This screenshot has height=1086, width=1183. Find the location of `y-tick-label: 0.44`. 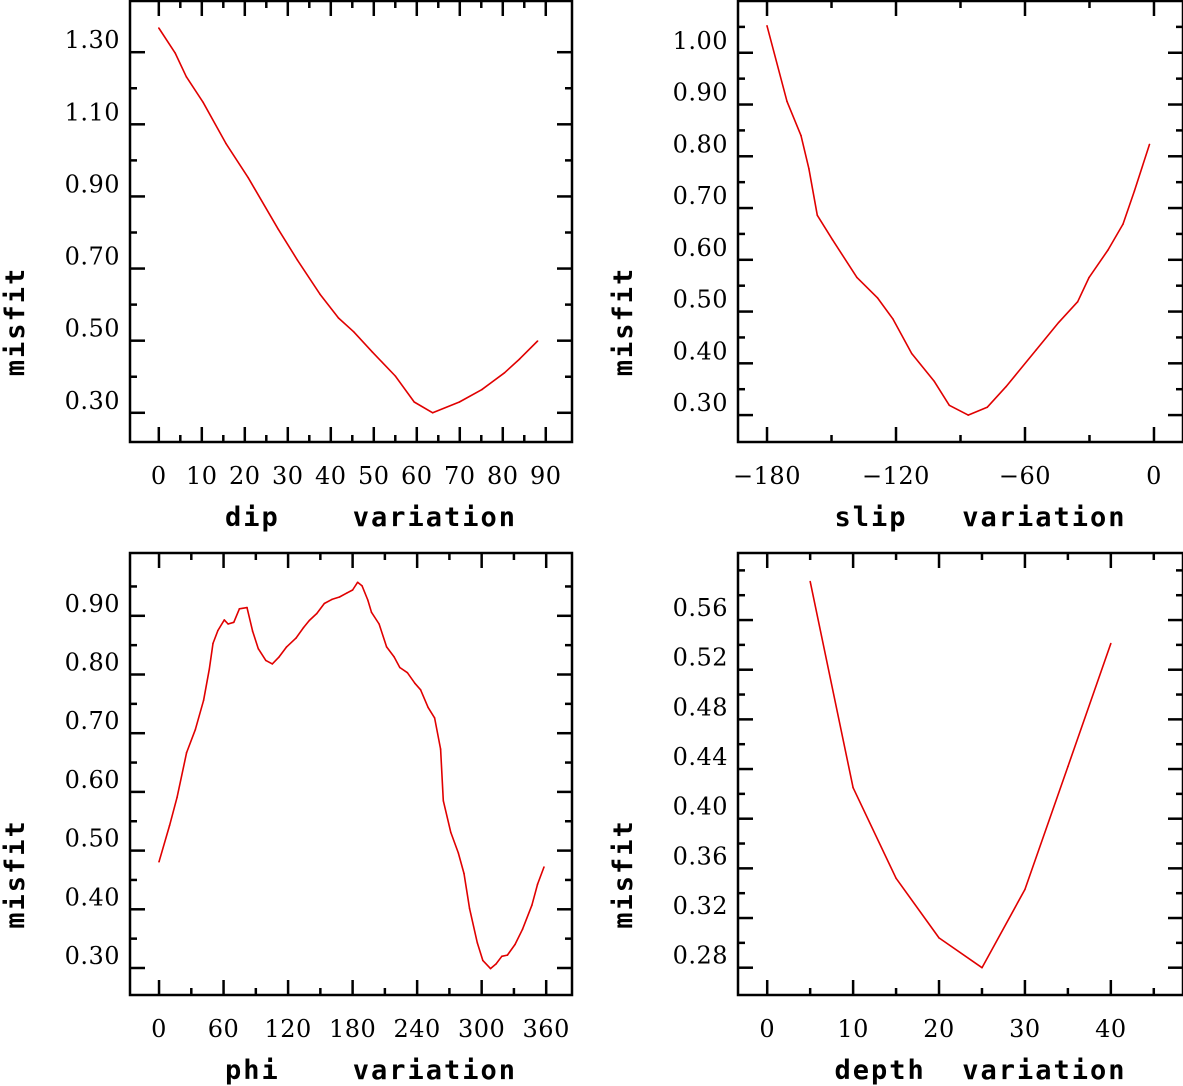

y-tick-label: 0.44 is located at coordinates (700, 757).